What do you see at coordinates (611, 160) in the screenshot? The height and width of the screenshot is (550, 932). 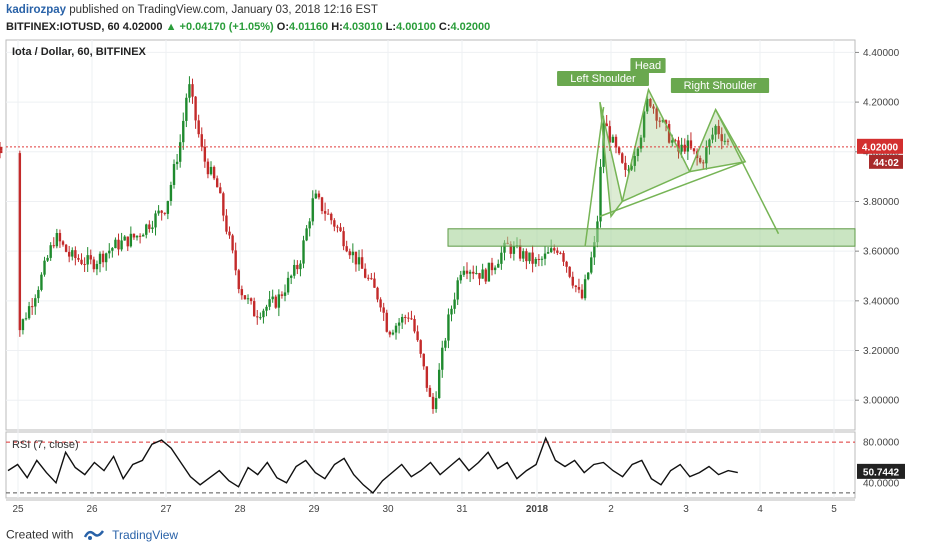 I see `left-shoulder-shape` at bounding box center [611, 160].